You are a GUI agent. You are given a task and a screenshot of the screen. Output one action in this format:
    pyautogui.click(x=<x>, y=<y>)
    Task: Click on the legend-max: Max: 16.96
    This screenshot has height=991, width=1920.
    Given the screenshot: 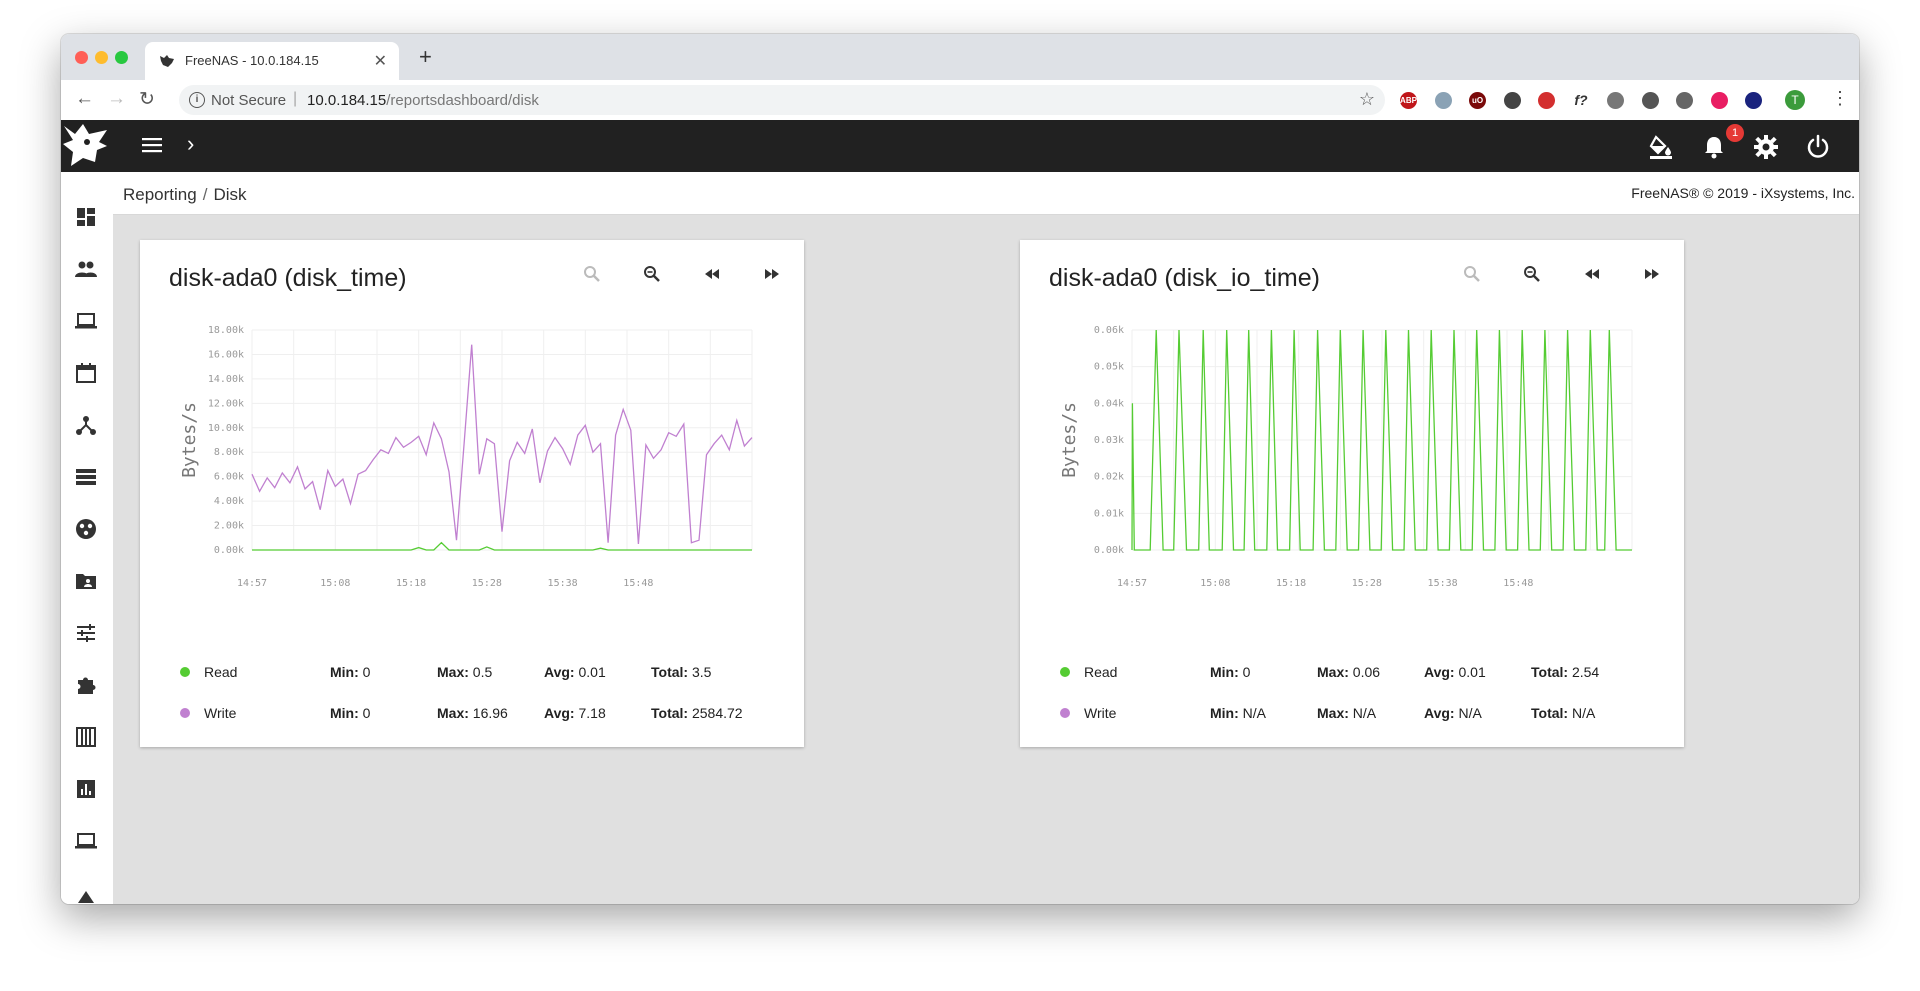 What is the action you would take?
    pyautogui.click(x=472, y=713)
    